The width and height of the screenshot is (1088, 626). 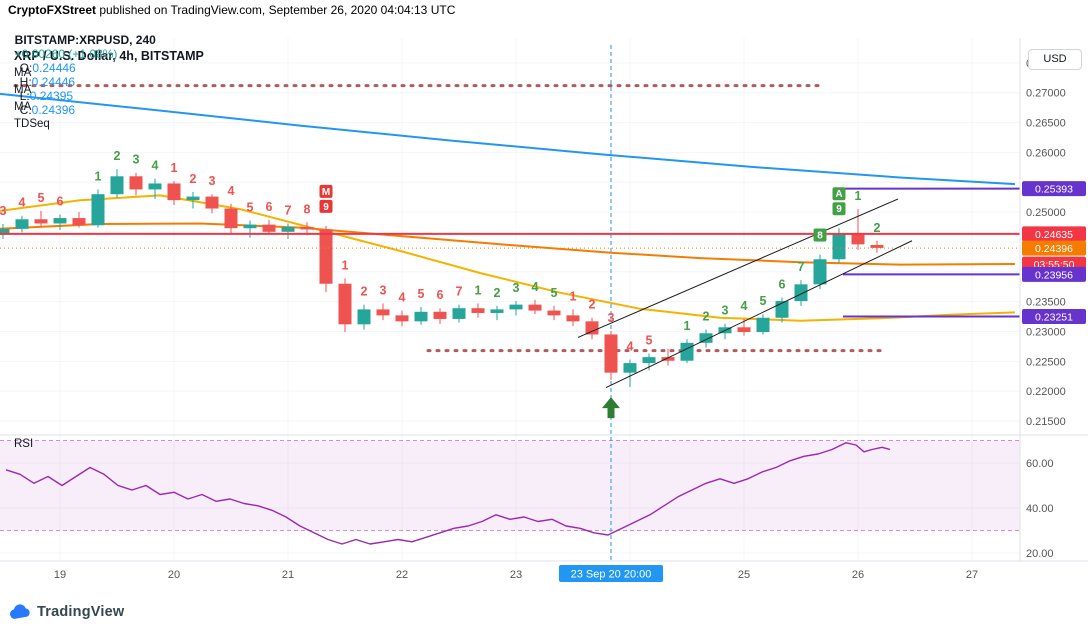 I want to click on svg-text: 19, so click(x=60, y=575).